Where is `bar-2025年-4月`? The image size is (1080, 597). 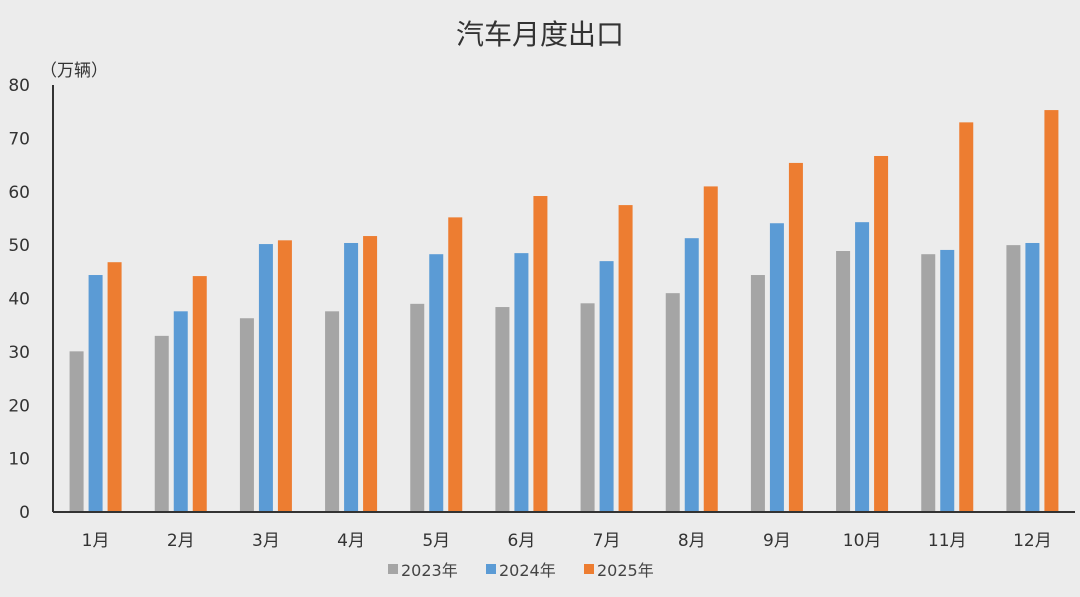
bar-2025年-4月 is located at coordinates (370, 374).